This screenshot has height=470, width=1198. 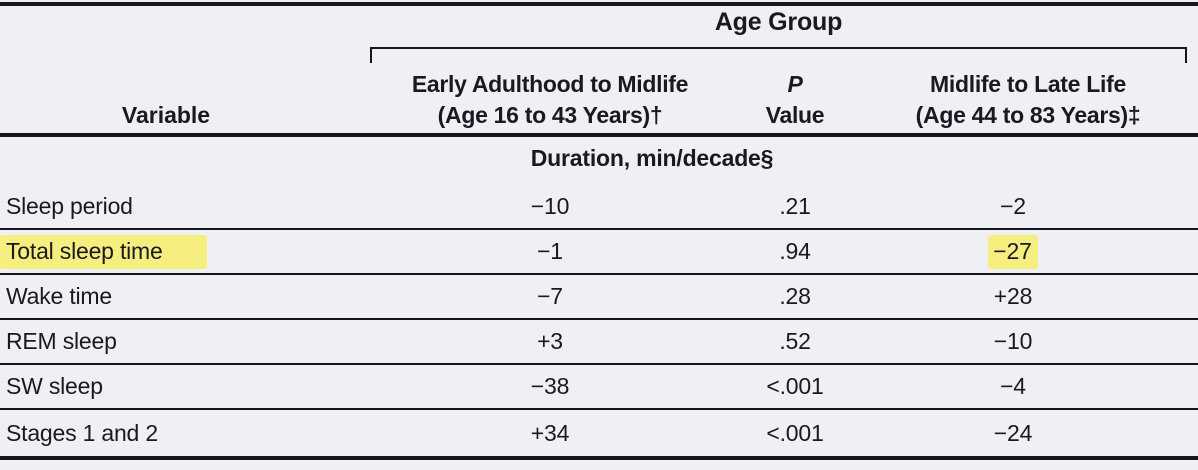 I want to click on p-value: .28, so click(x=795, y=296).